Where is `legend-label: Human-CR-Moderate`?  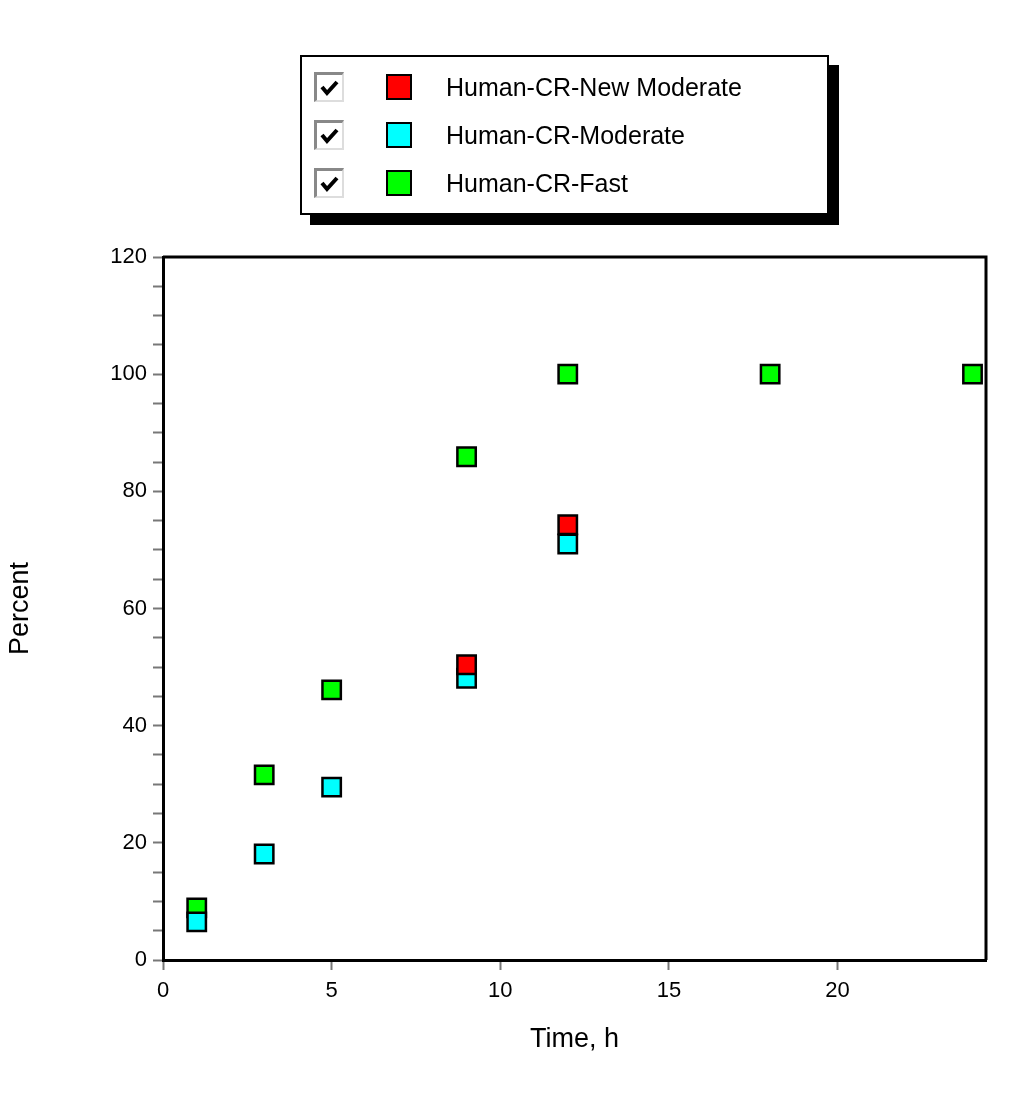 legend-label: Human-CR-Moderate is located at coordinates (565, 135).